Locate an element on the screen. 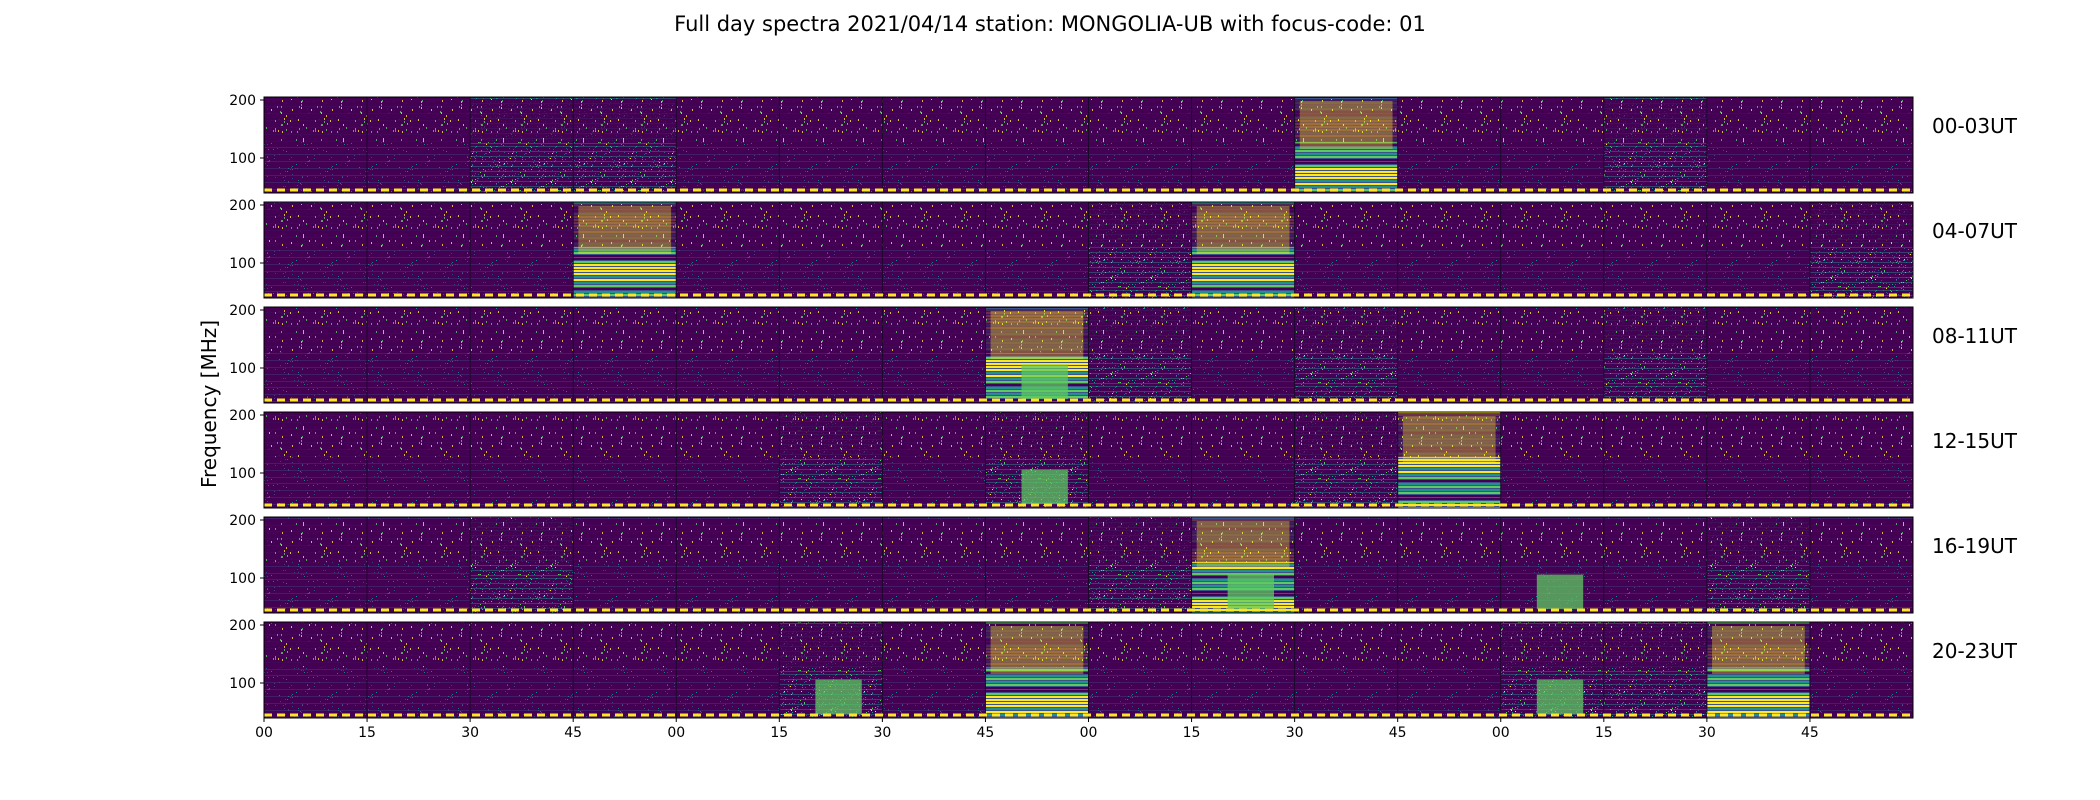  spectra-row: 200 100 16-19UT is located at coordinates (1123, 563).